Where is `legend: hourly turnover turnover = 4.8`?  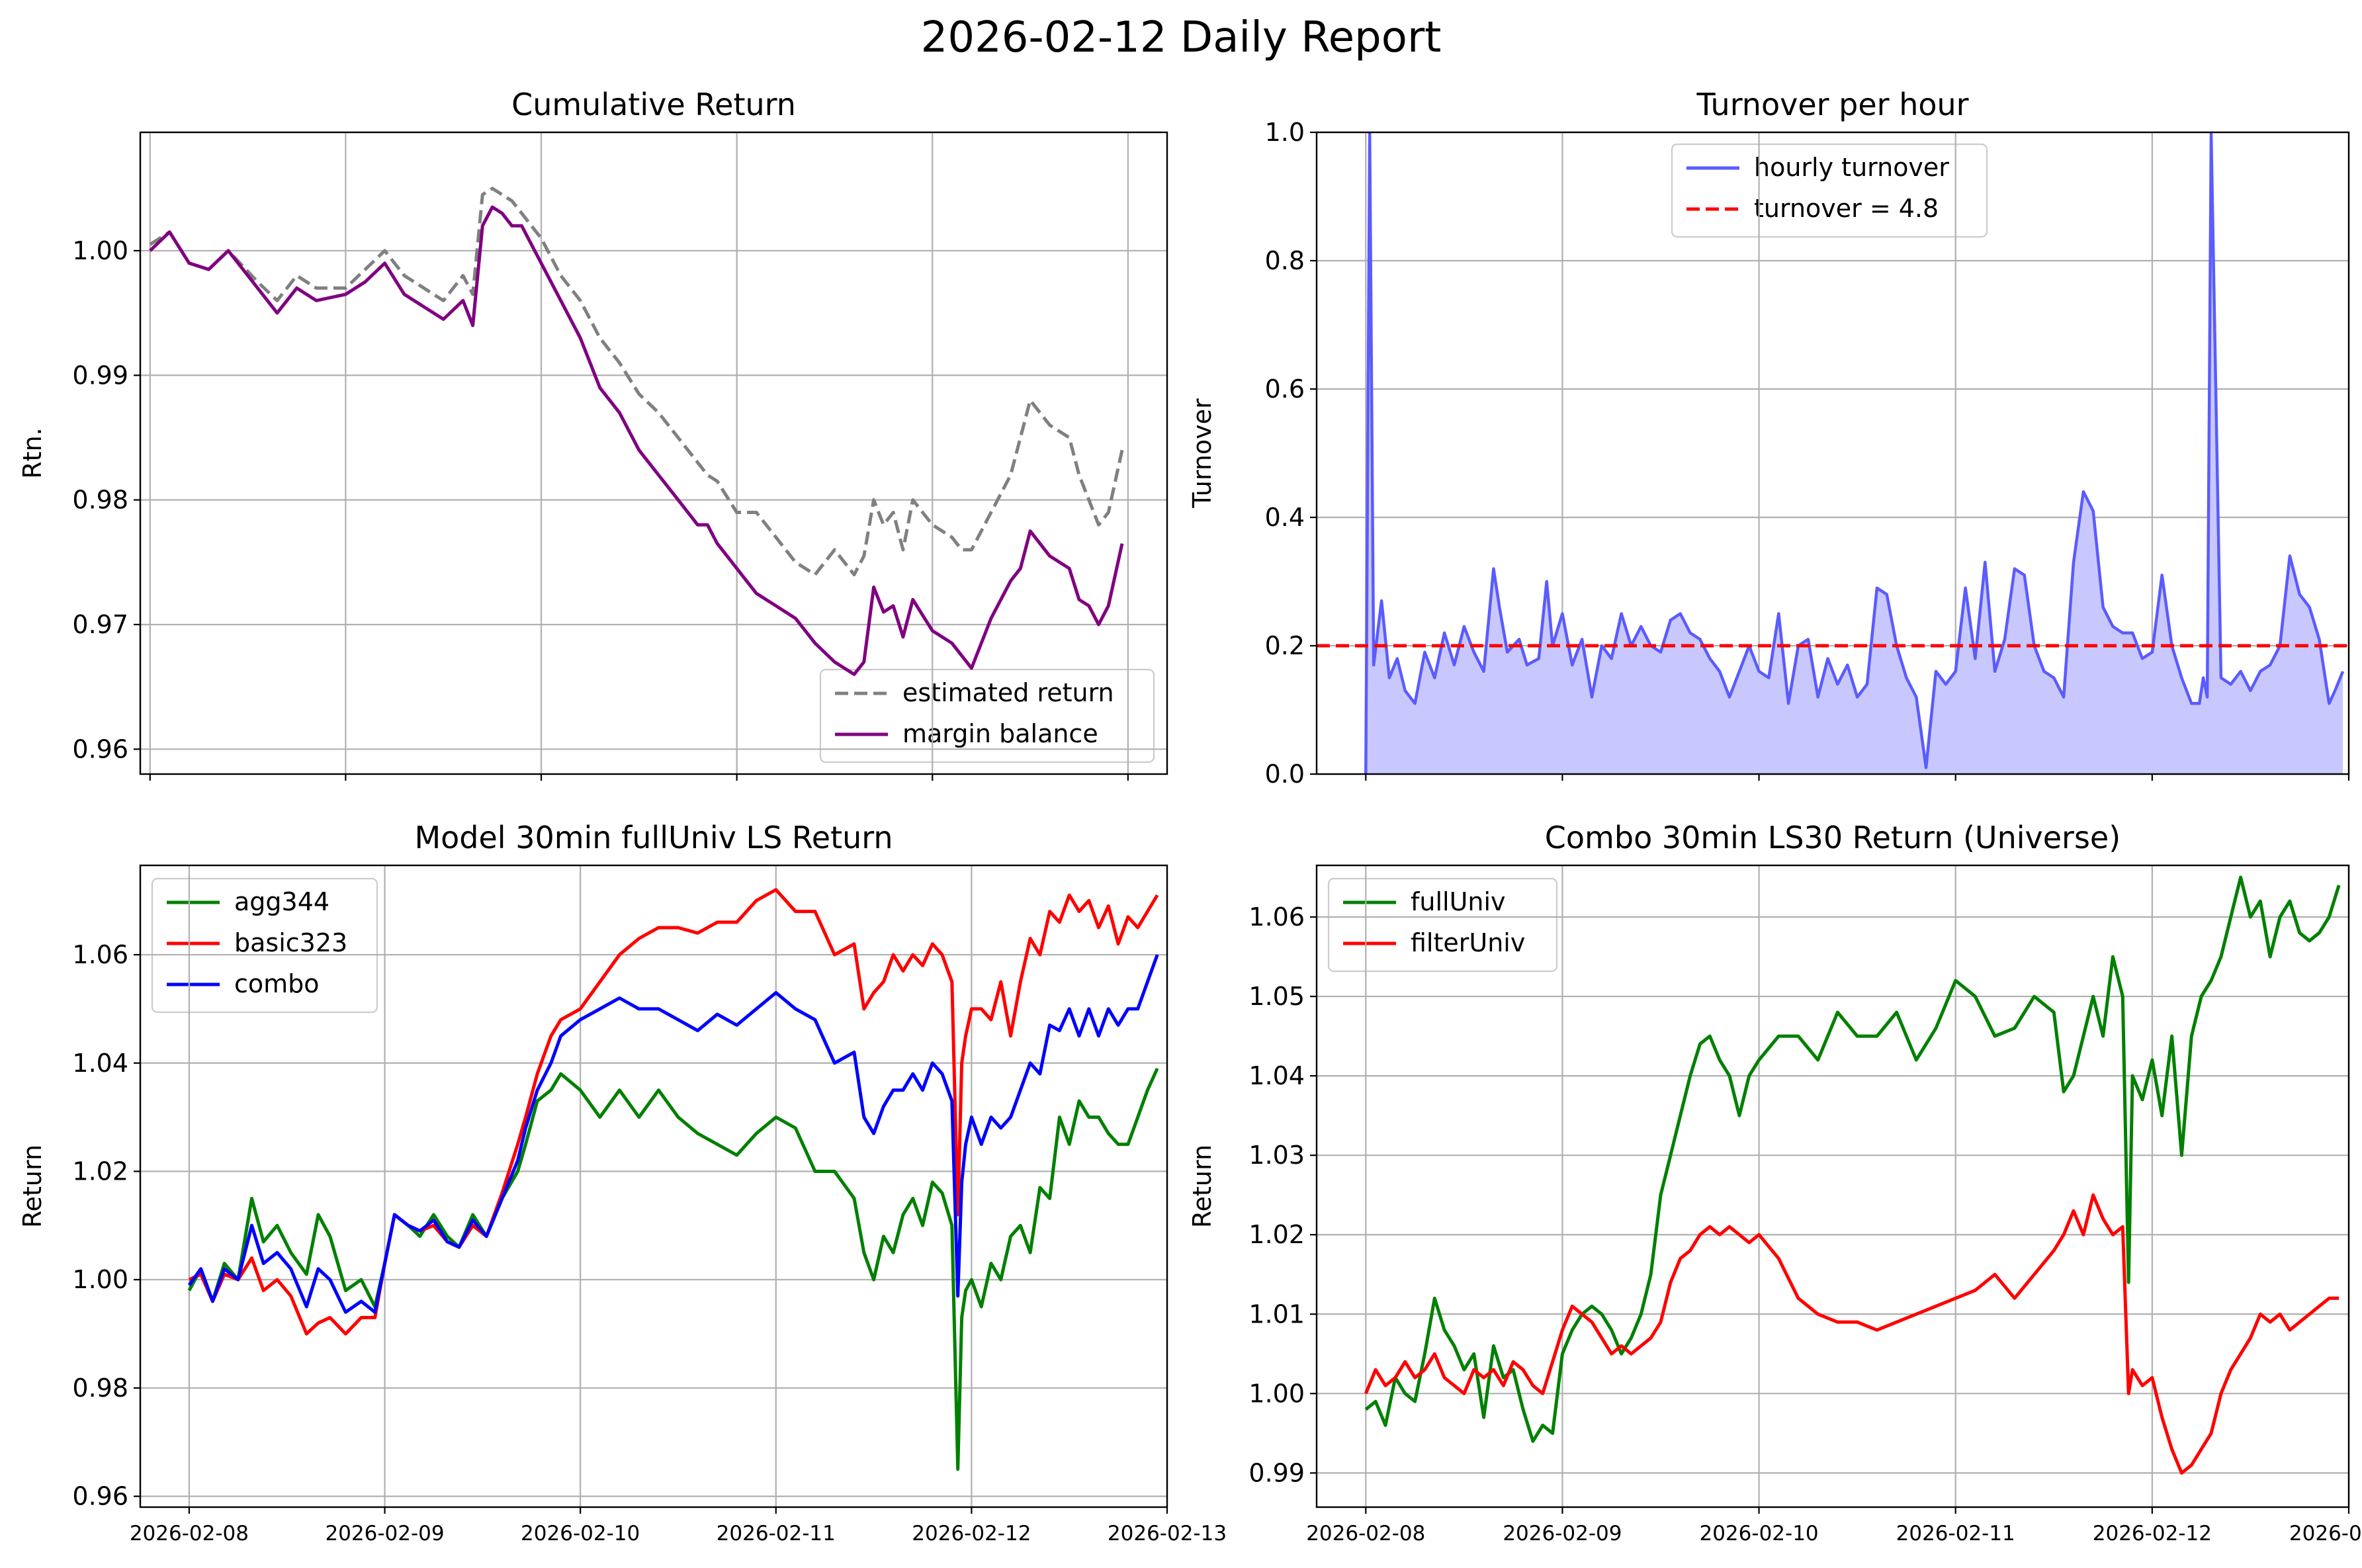 legend: hourly turnover turnover = 4.8 is located at coordinates (1817, 188).